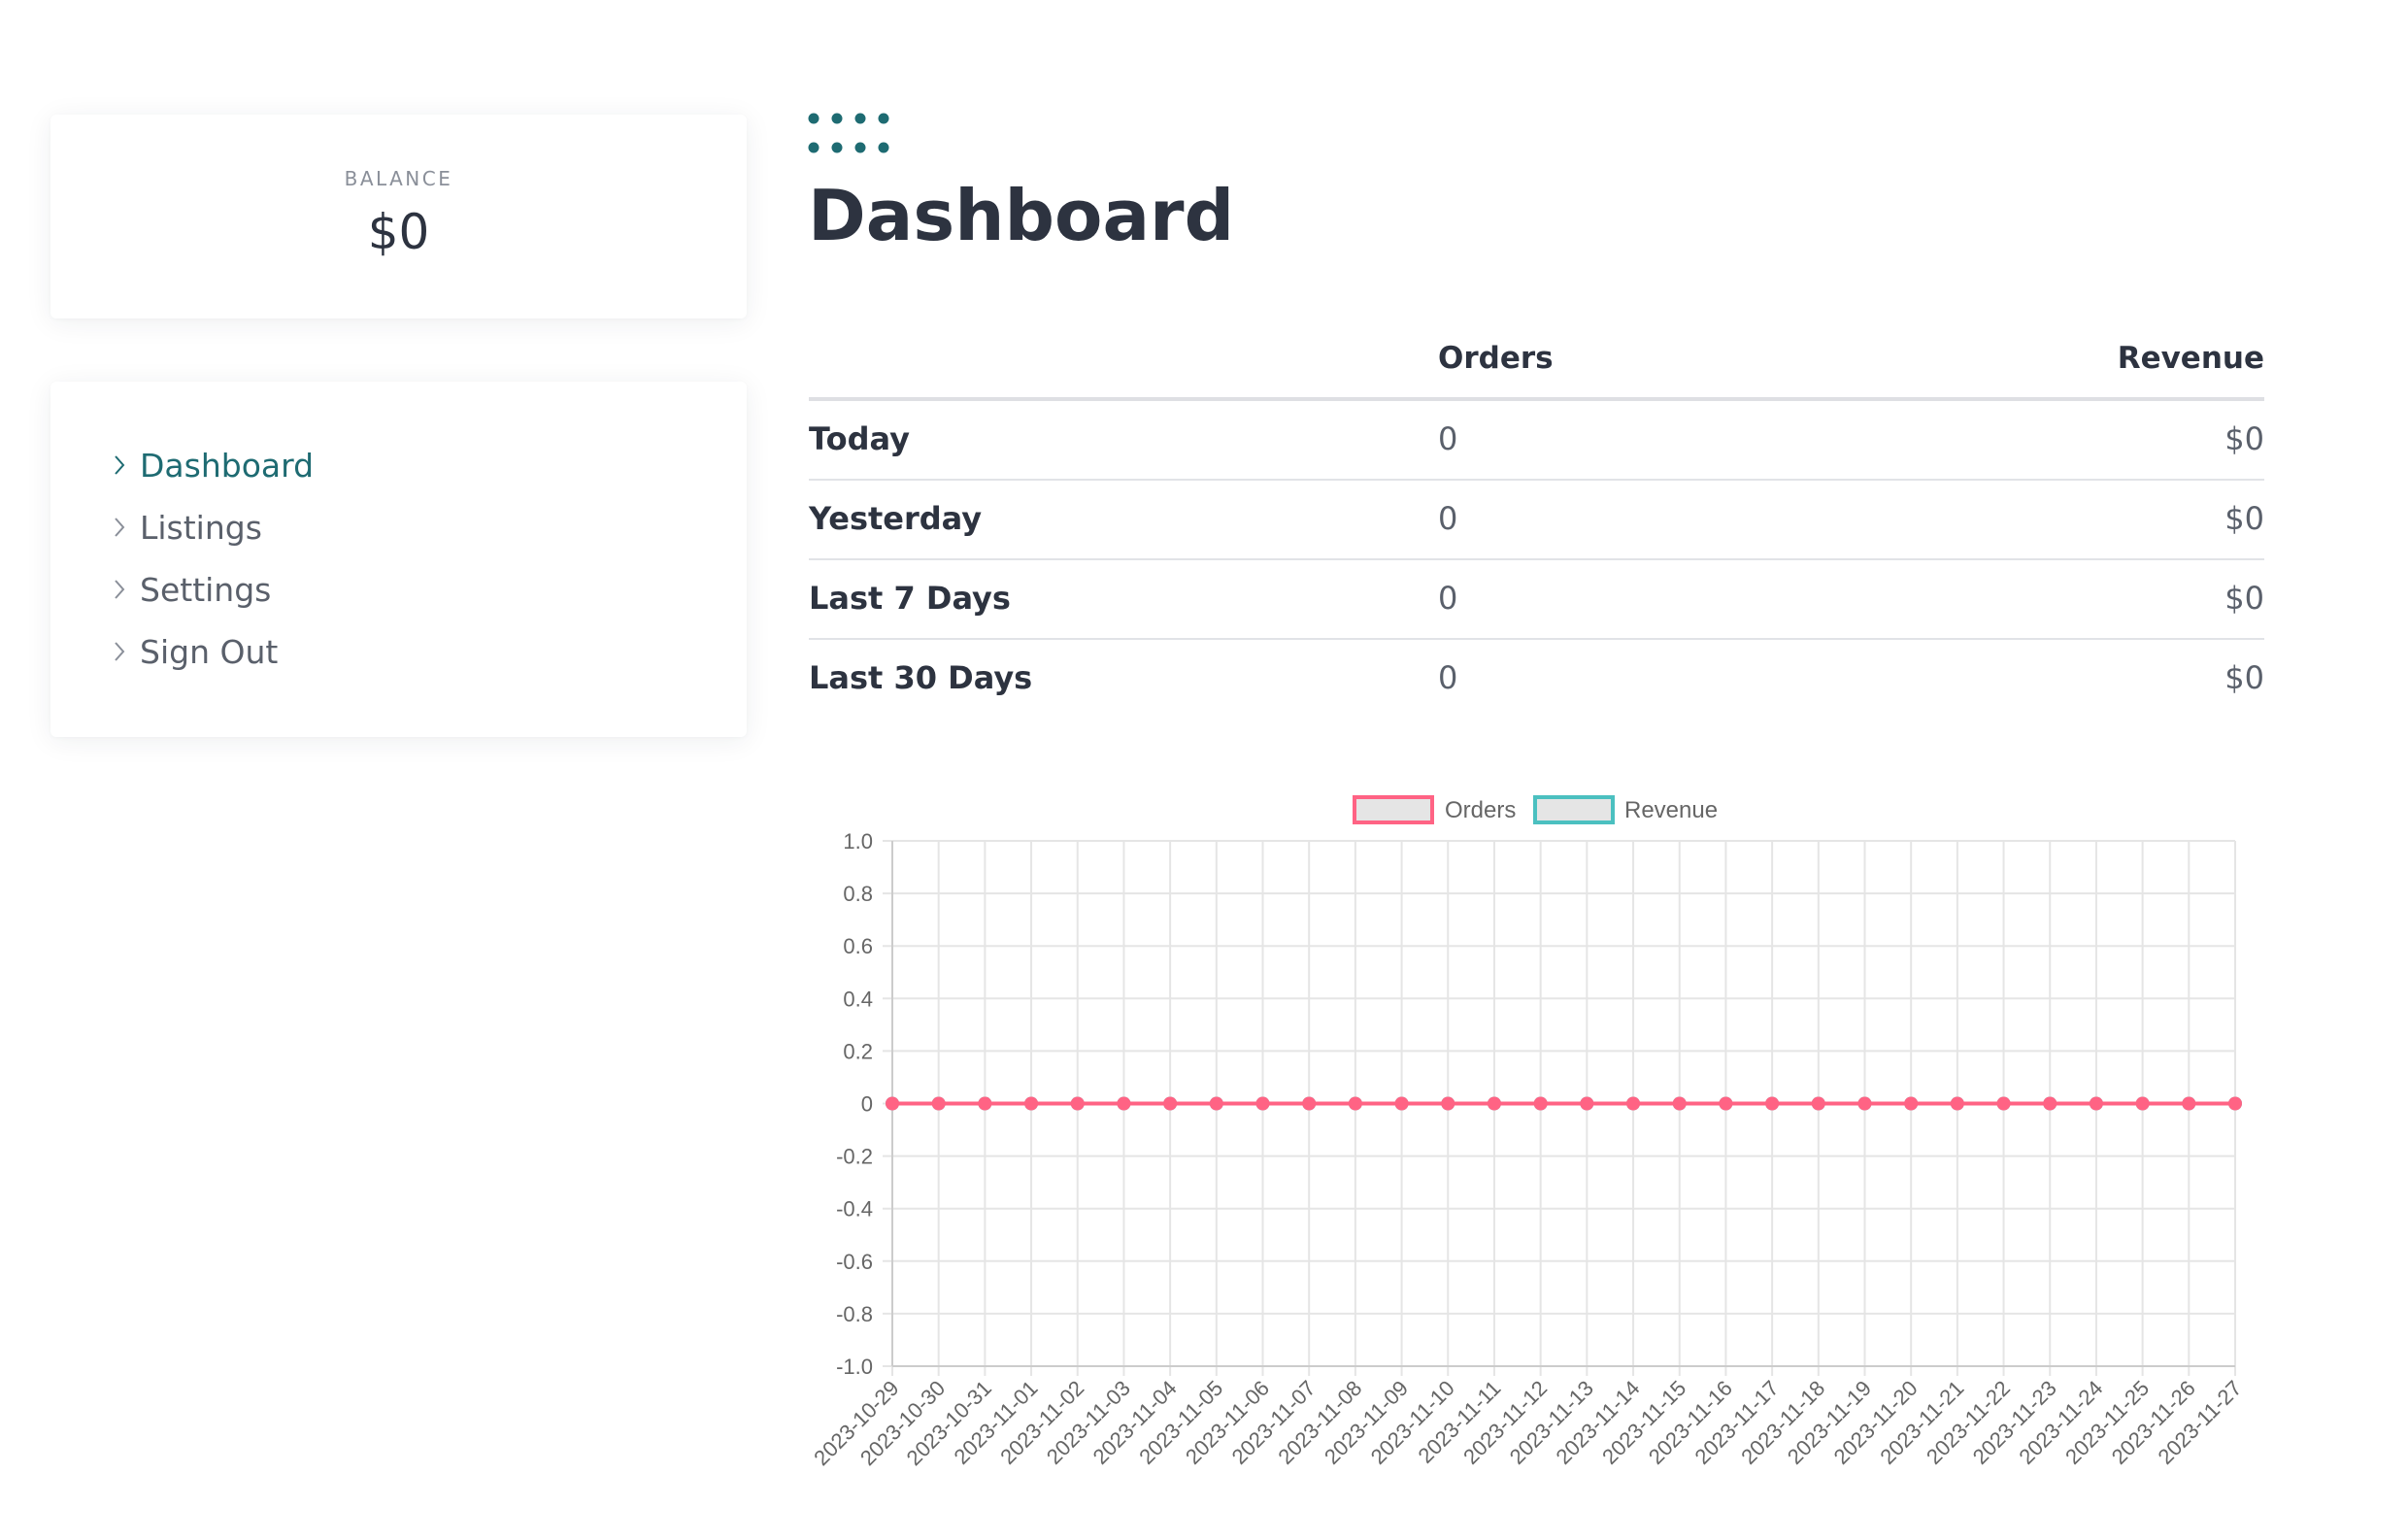 The height and width of the screenshot is (1540, 2408). Describe the element at coordinates (896, 518) in the screenshot. I see `row-label: Yesterday` at that location.